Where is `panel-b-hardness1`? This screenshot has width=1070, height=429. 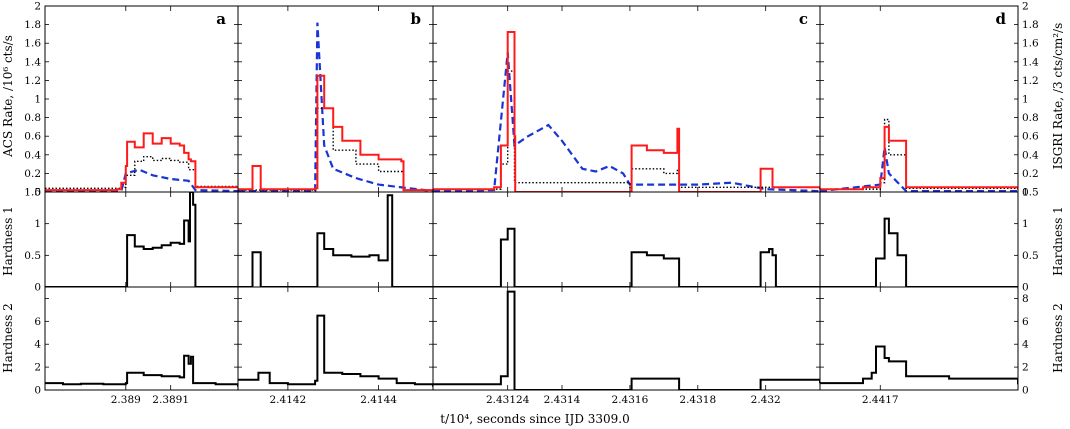 panel-b-hardness1 is located at coordinates (335, 239).